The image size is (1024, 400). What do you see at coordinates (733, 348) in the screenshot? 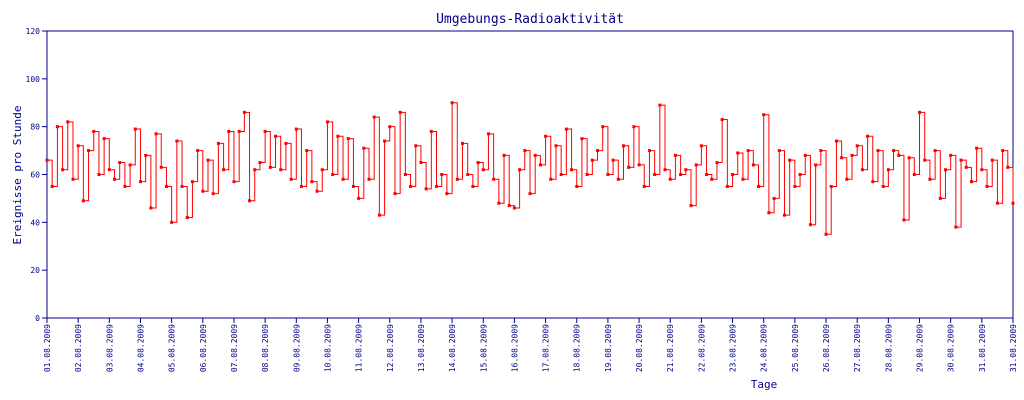
I see `x-tick-label: 23.08.2009` at bounding box center [733, 348].